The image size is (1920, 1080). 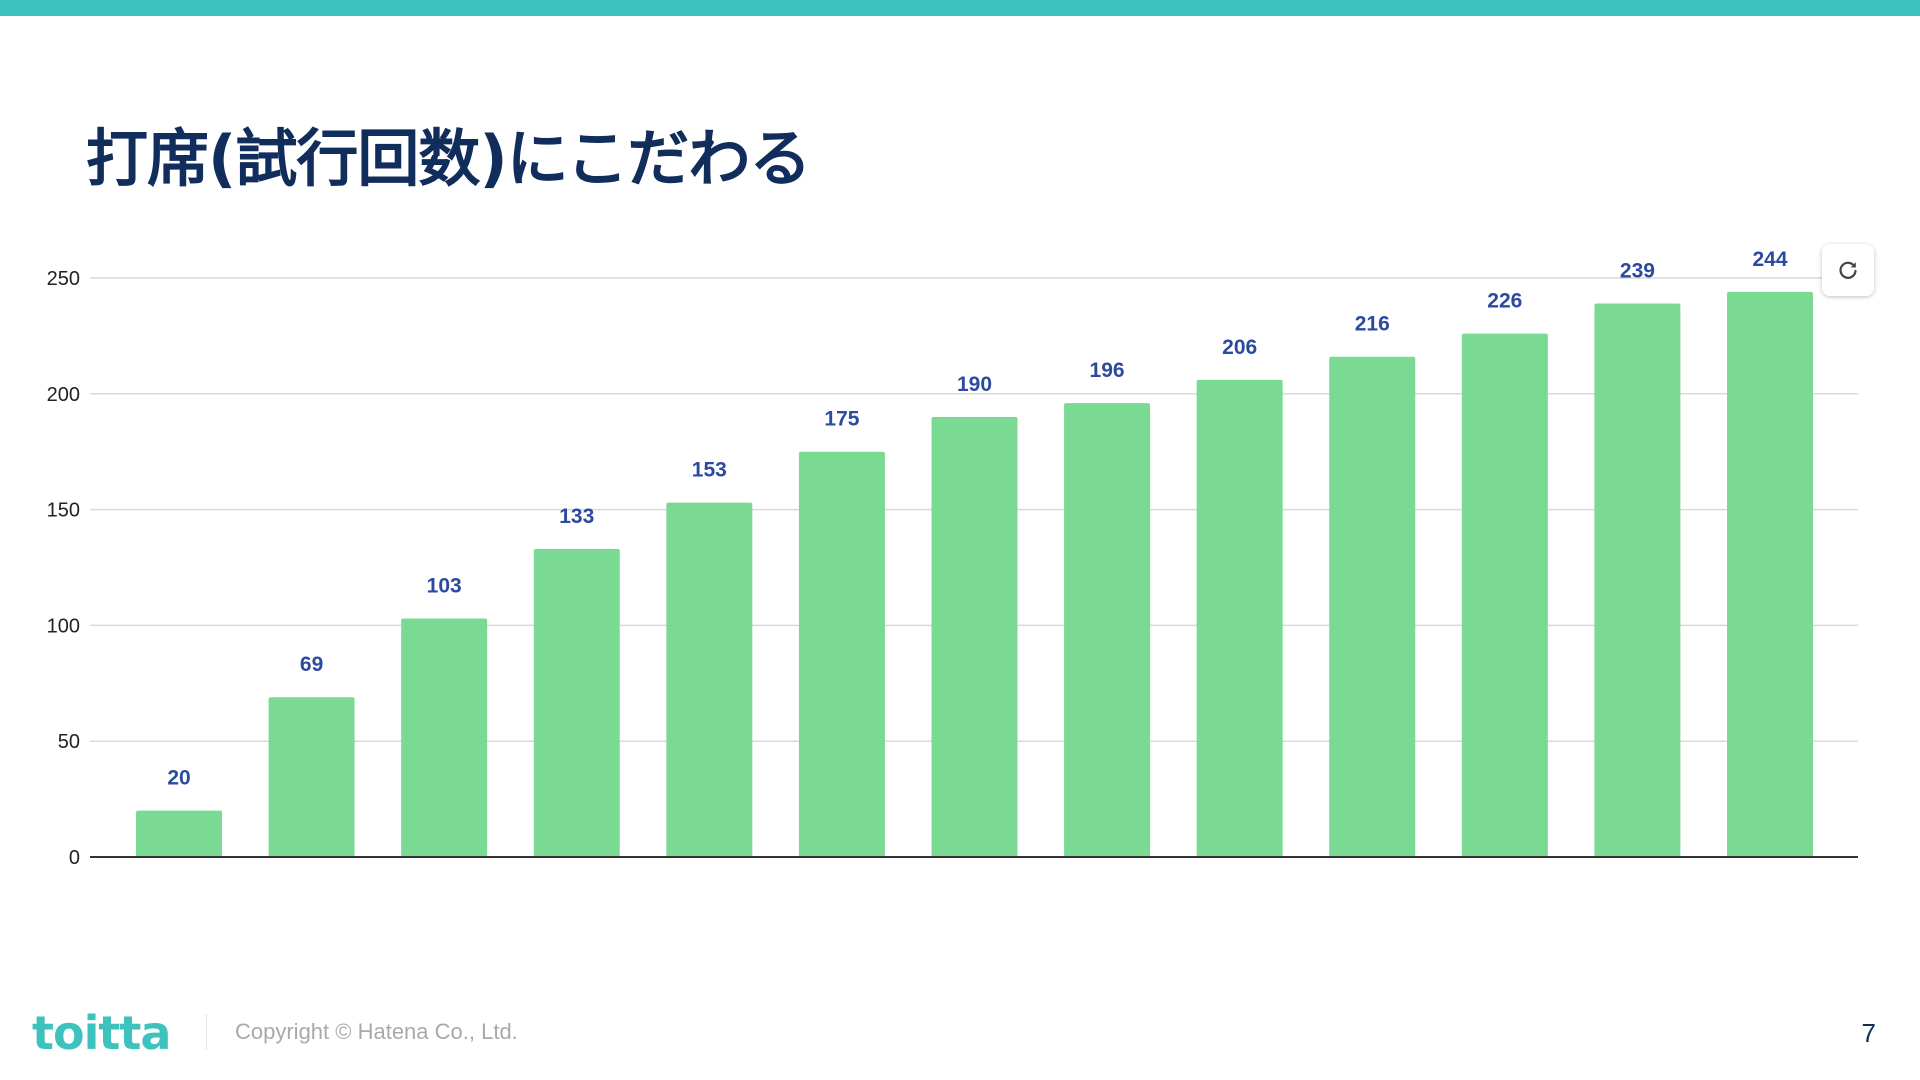 I want to click on data-label: 190, so click(x=974, y=384).